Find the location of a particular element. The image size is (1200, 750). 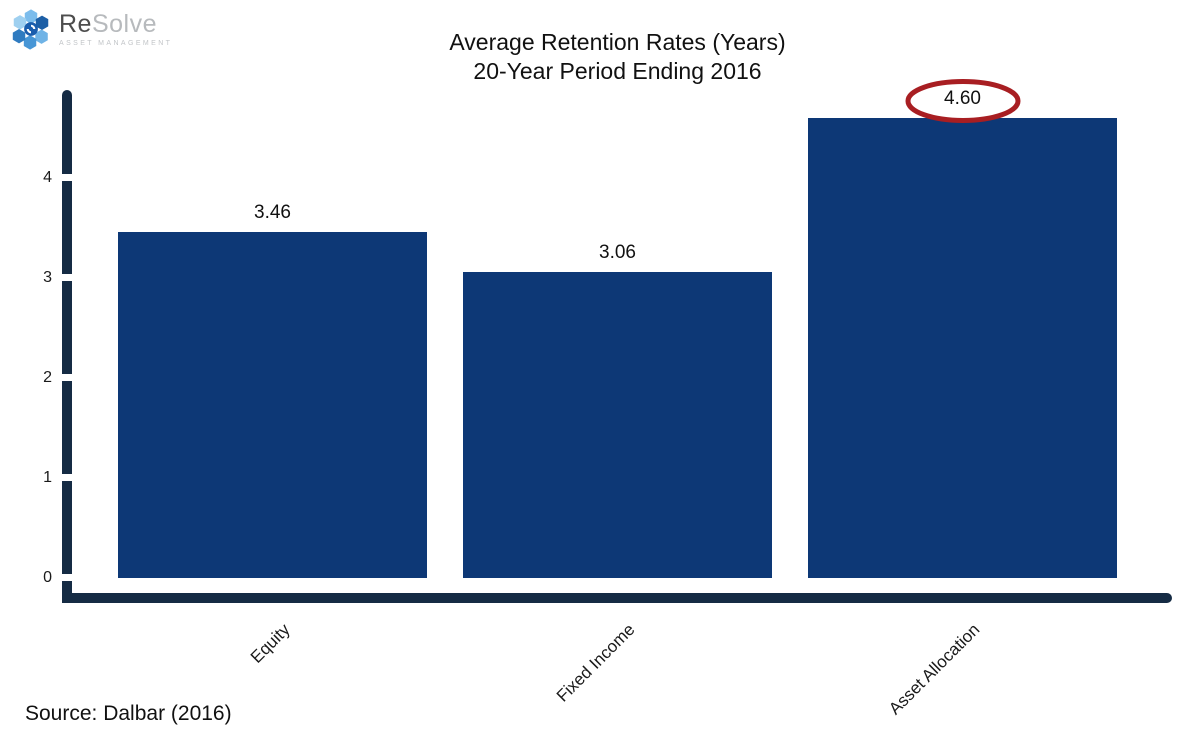

logo-wordmark: ReSolve ASSET MANAGEMENT is located at coordinates (116, 28).